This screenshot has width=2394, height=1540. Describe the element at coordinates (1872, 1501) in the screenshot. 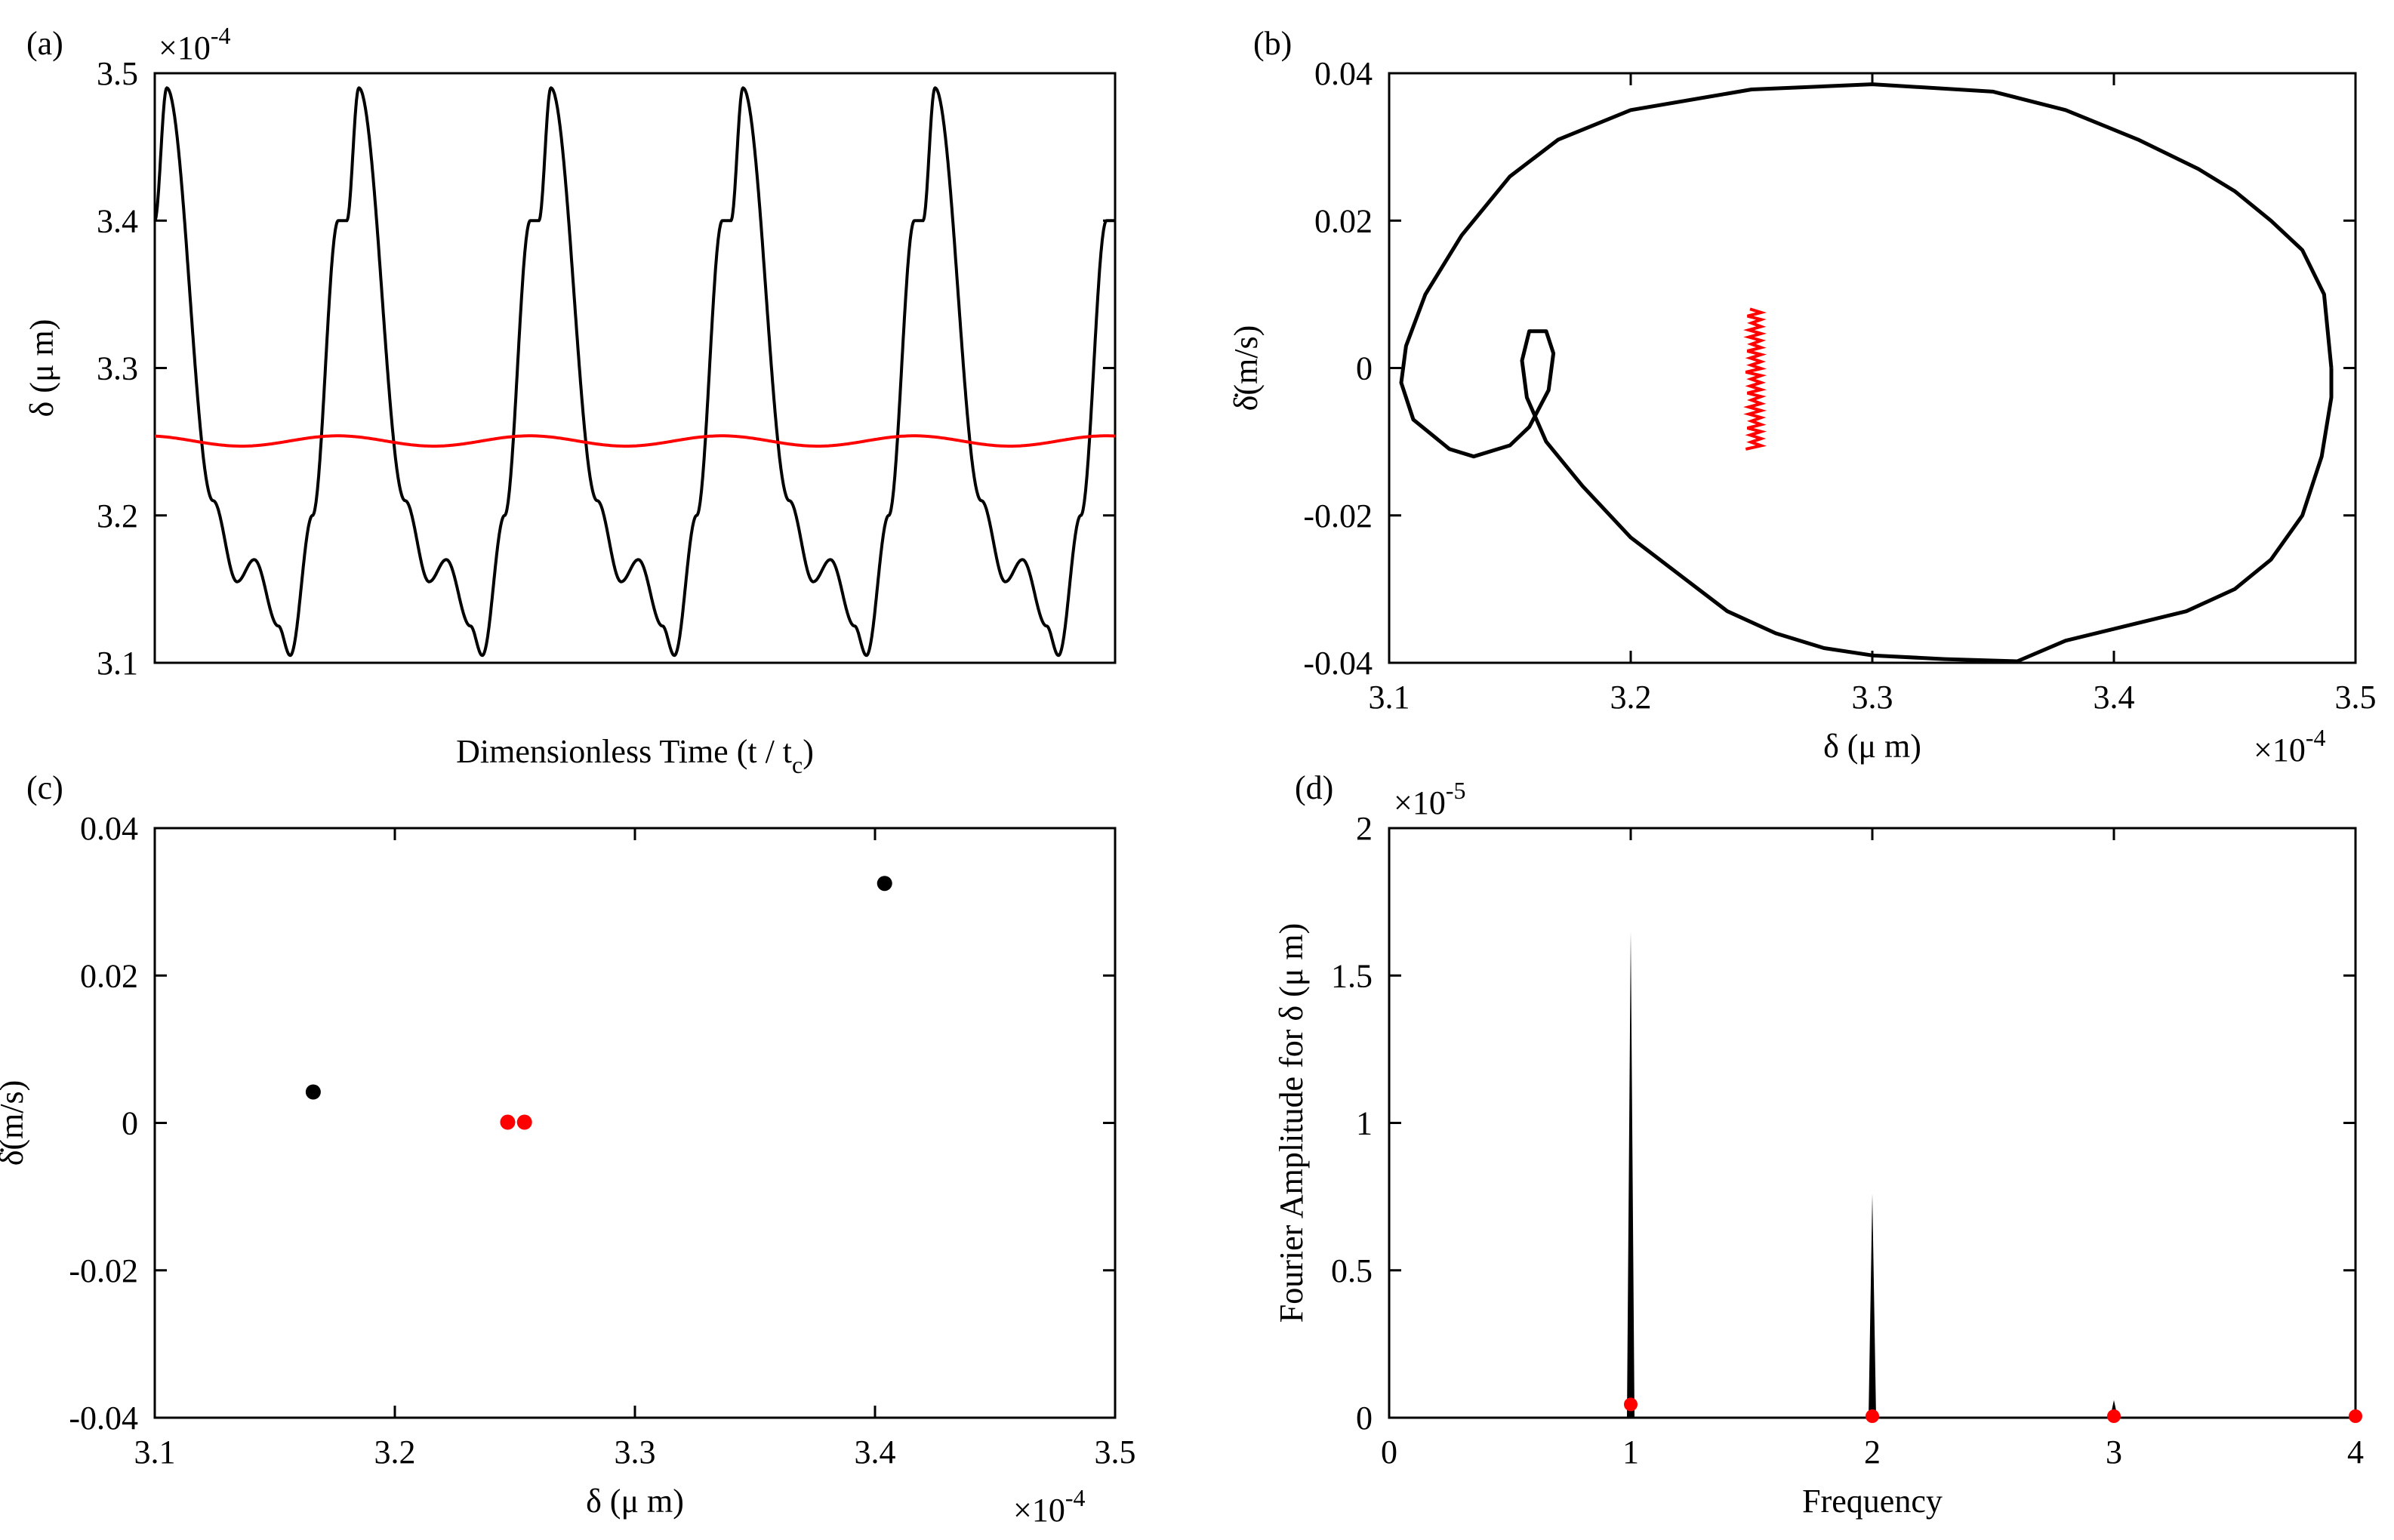

I see `x-axis-label: Frequency` at that location.